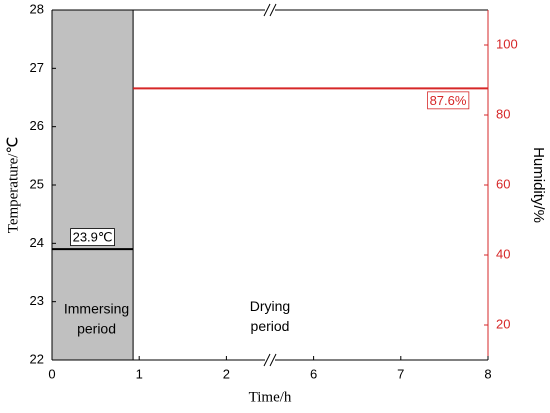  Describe the element at coordinates (270, 397) in the screenshot. I see `x-axis-label: Time/h` at that location.